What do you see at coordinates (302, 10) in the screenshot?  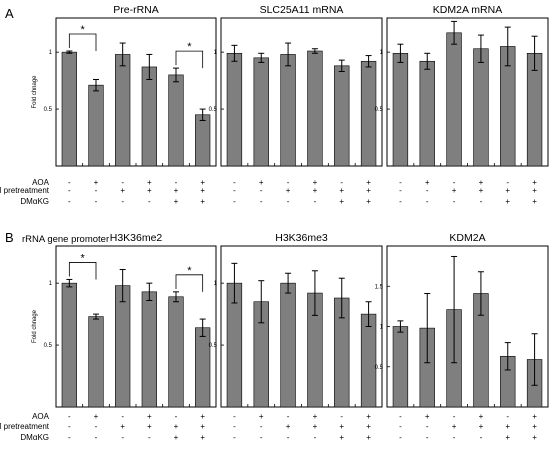 I see `chart-title: SLC25A11 mRNA` at bounding box center [302, 10].